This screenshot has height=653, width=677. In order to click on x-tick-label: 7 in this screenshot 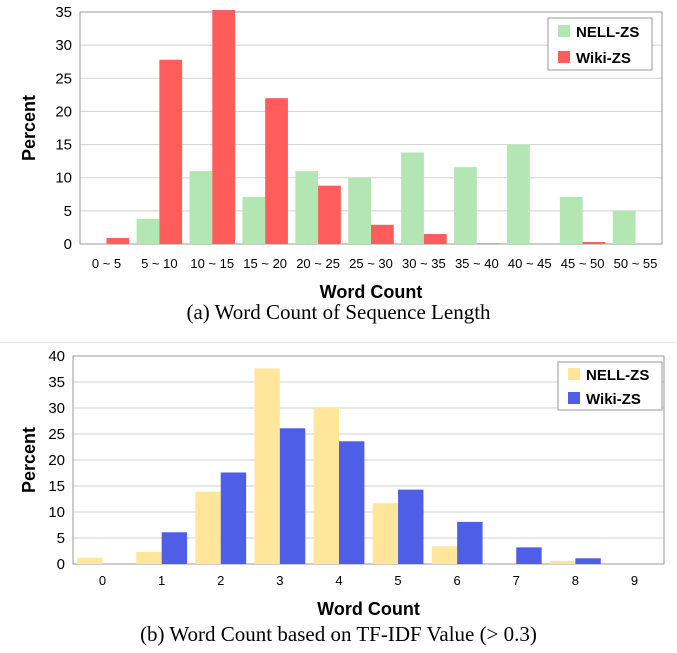, I will do `click(516, 580)`.